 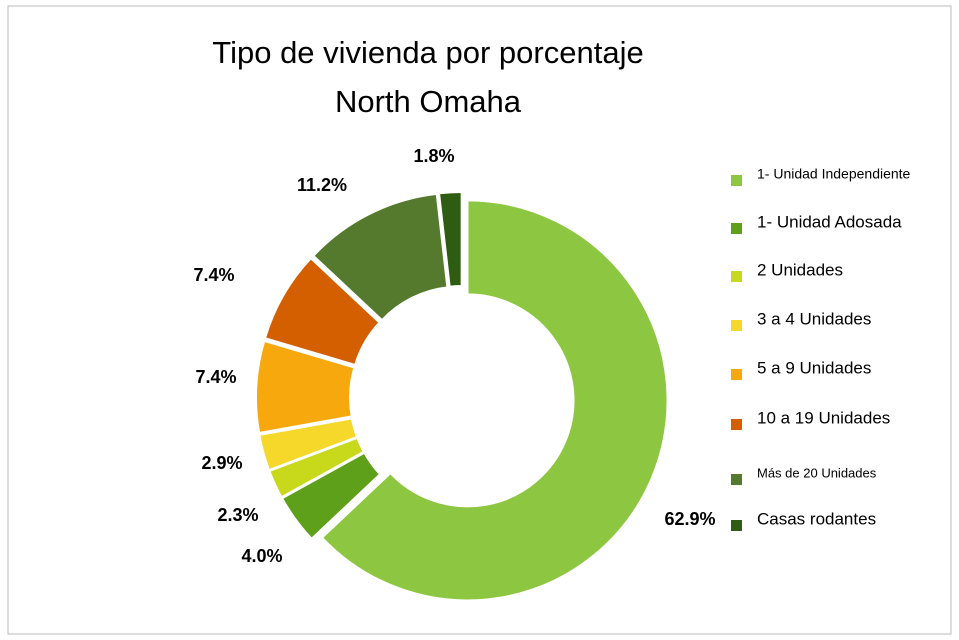 What do you see at coordinates (428, 101) in the screenshot?
I see `chart-subtitle: North Omaha` at bounding box center [428, 101].